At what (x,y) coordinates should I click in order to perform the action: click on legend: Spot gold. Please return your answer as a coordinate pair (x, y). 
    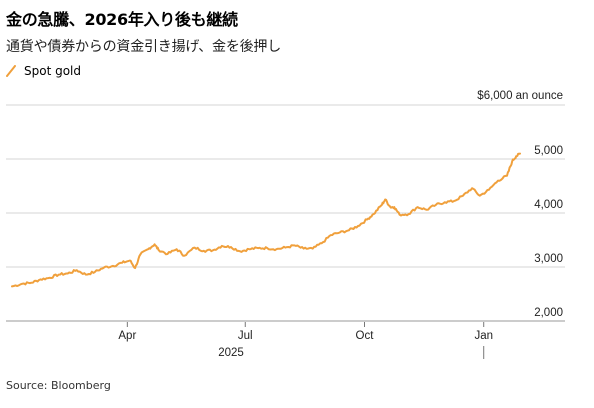
    Looking at the image, I should click on (43, 71).